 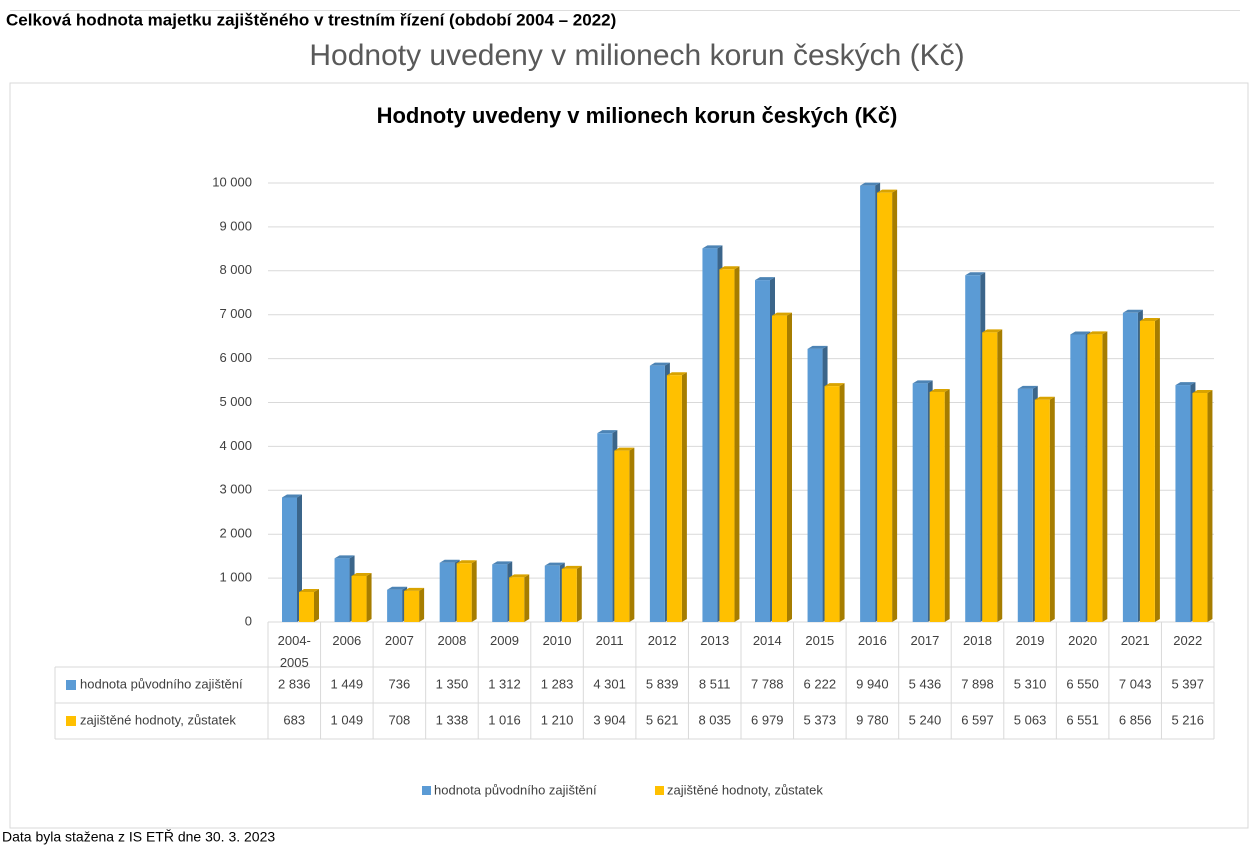 I want to click on table-value: 8 035, so click(x=714, y=719).